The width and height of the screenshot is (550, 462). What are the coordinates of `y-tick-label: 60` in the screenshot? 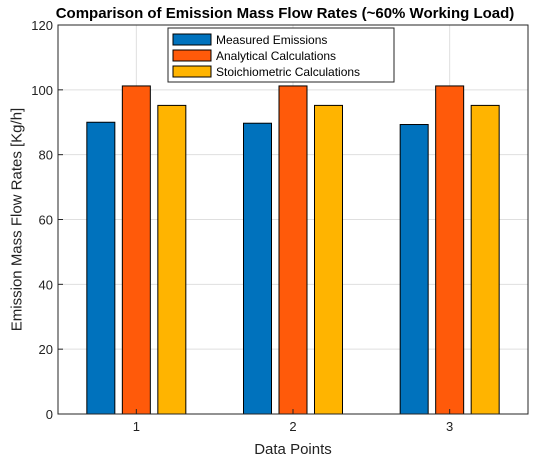 It's located at (46, 220).